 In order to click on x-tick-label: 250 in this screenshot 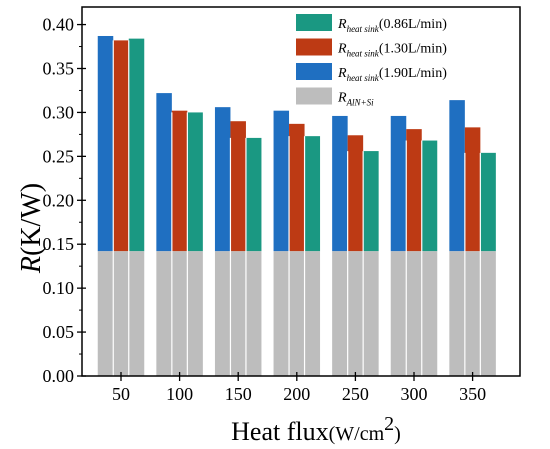, I will do `click(355, 394)`.